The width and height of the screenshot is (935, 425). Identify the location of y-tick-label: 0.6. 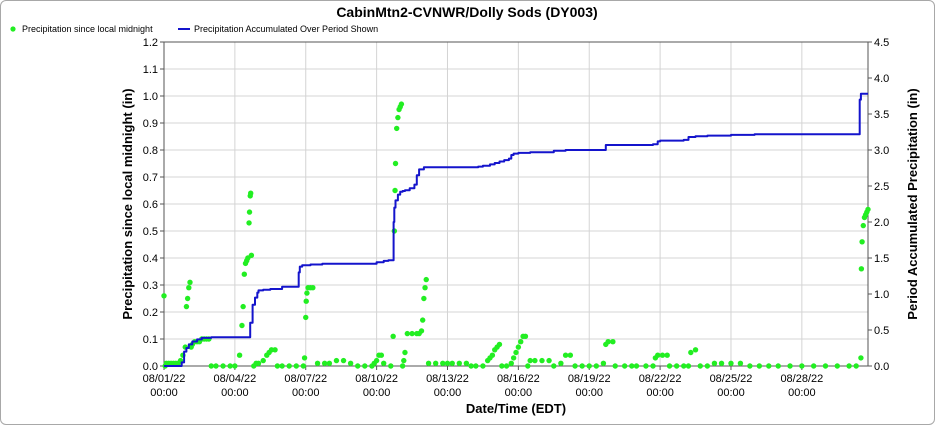
(150, 205).